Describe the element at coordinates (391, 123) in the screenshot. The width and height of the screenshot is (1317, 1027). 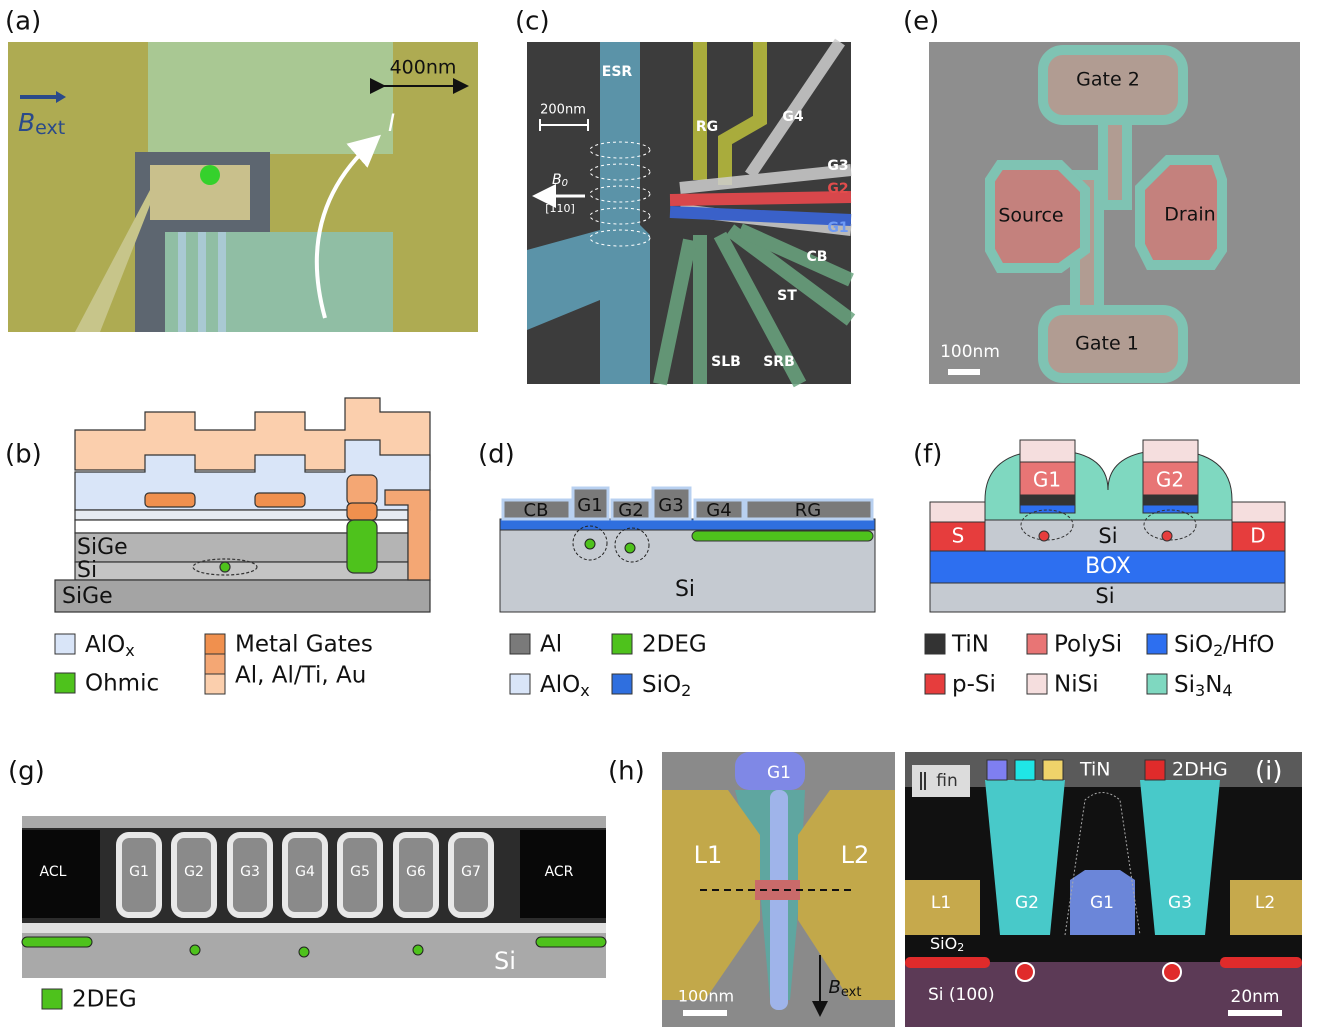
I see `current-label: I` at that location.